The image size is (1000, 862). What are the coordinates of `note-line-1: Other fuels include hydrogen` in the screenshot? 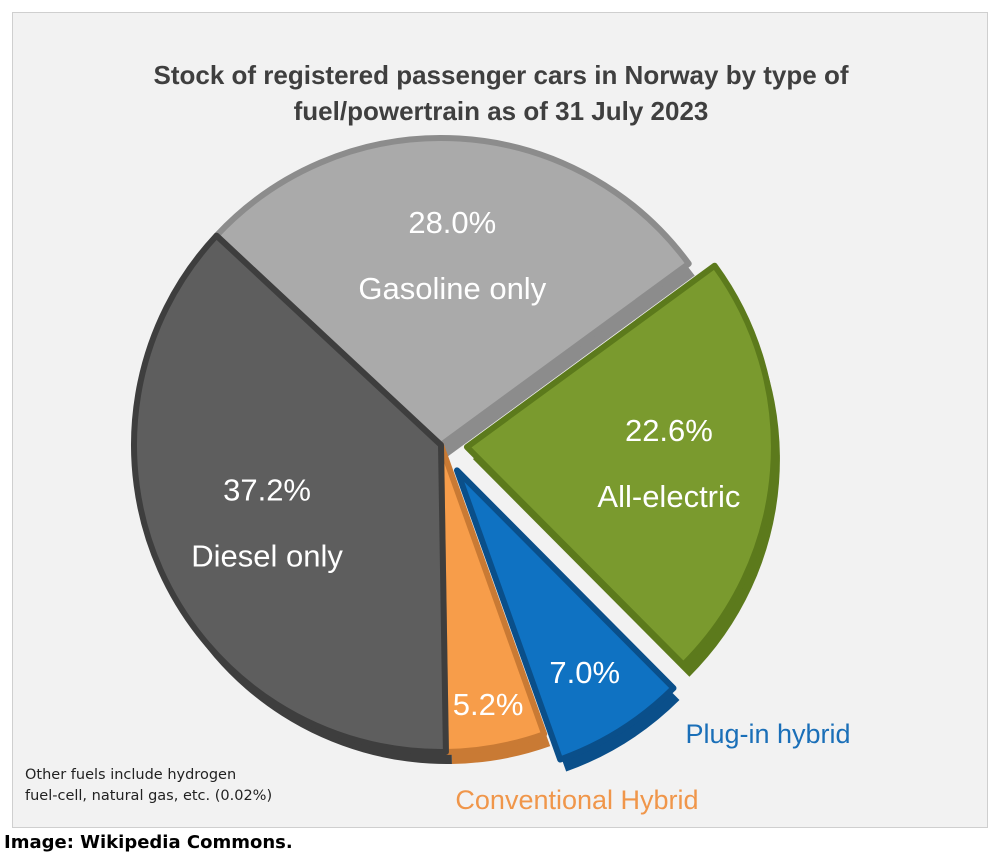 It's located at (131, 775).